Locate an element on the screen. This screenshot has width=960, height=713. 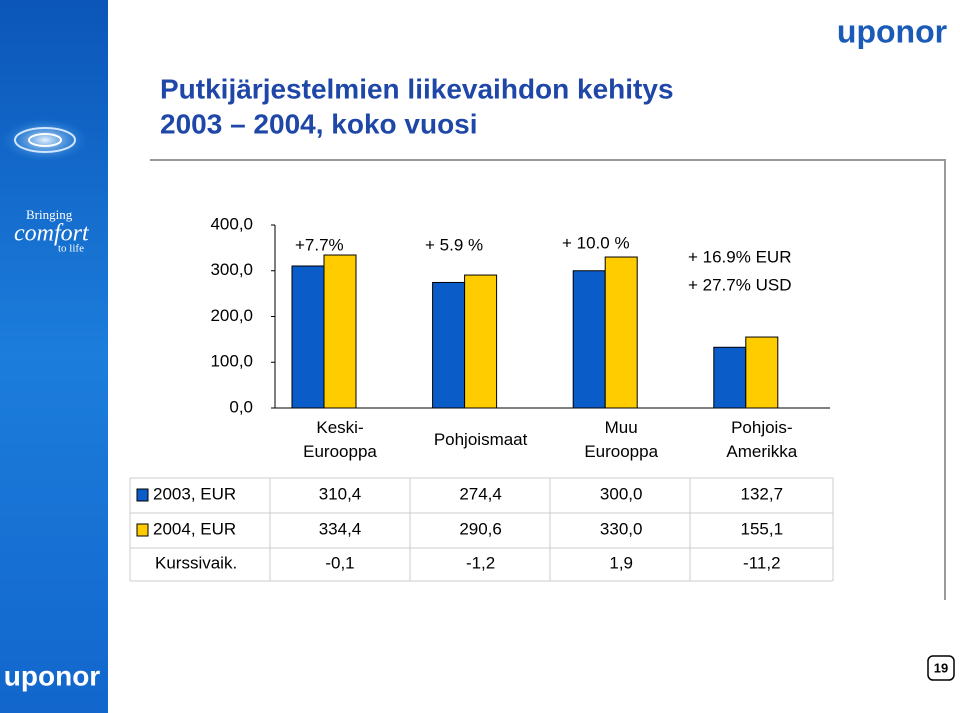
page-number-box is located at coordinates (941, 668).